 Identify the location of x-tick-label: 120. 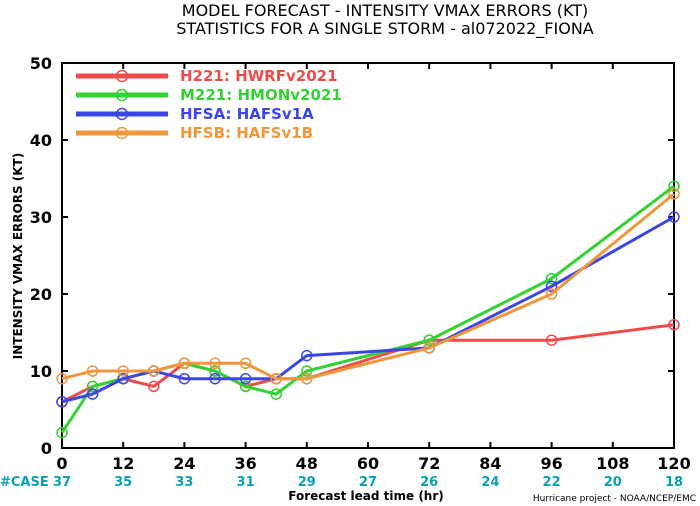
(673, 463).